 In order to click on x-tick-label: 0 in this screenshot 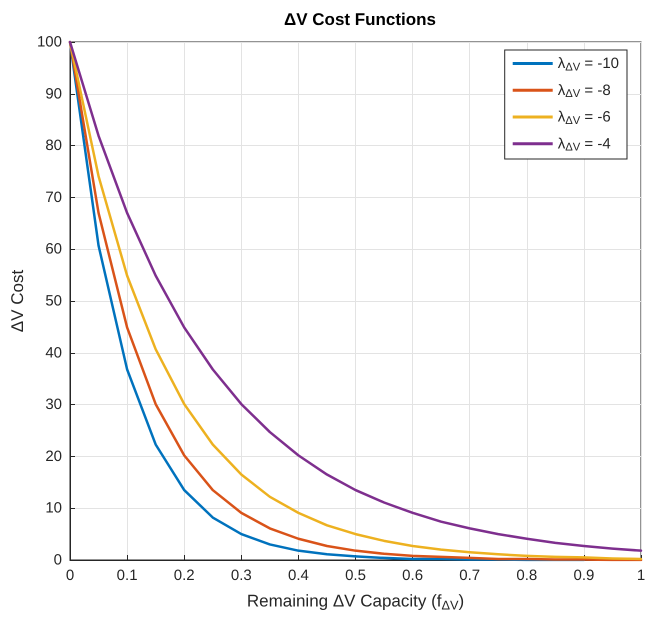, I will do `click(70, 575)`.